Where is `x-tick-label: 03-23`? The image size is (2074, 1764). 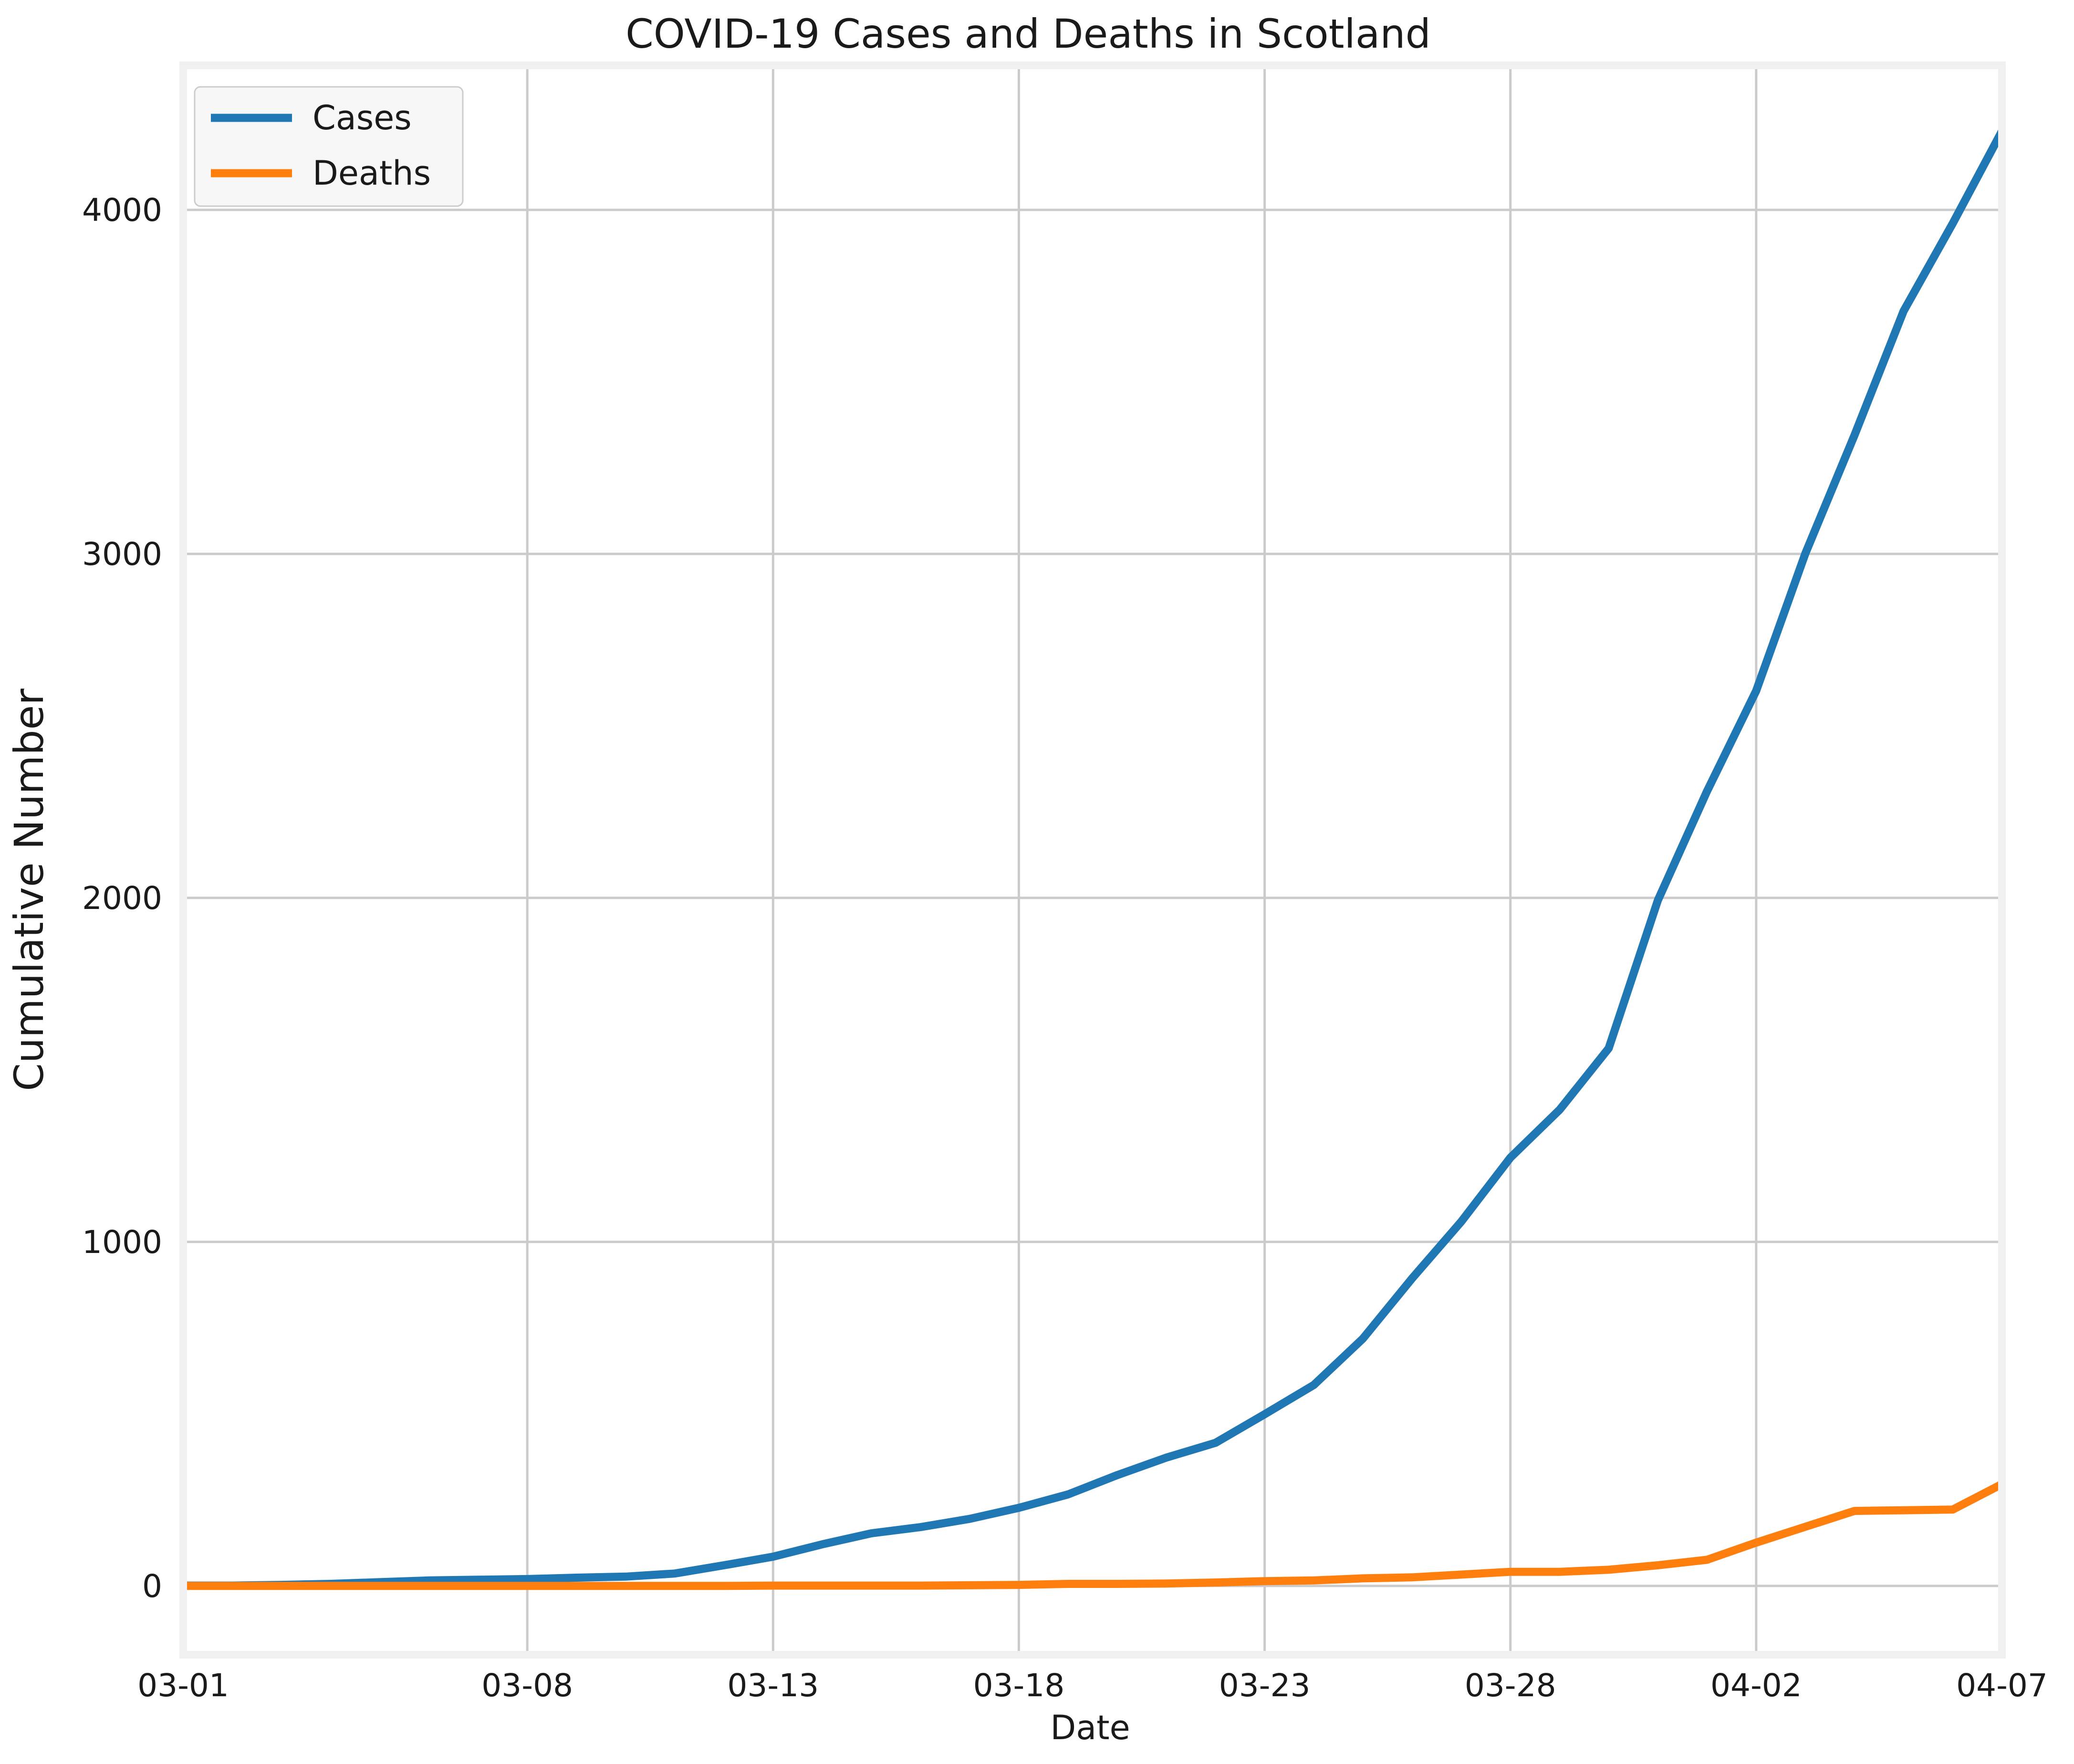 x-tick-label: 03-23 is located at coordinates (1265, 1685).